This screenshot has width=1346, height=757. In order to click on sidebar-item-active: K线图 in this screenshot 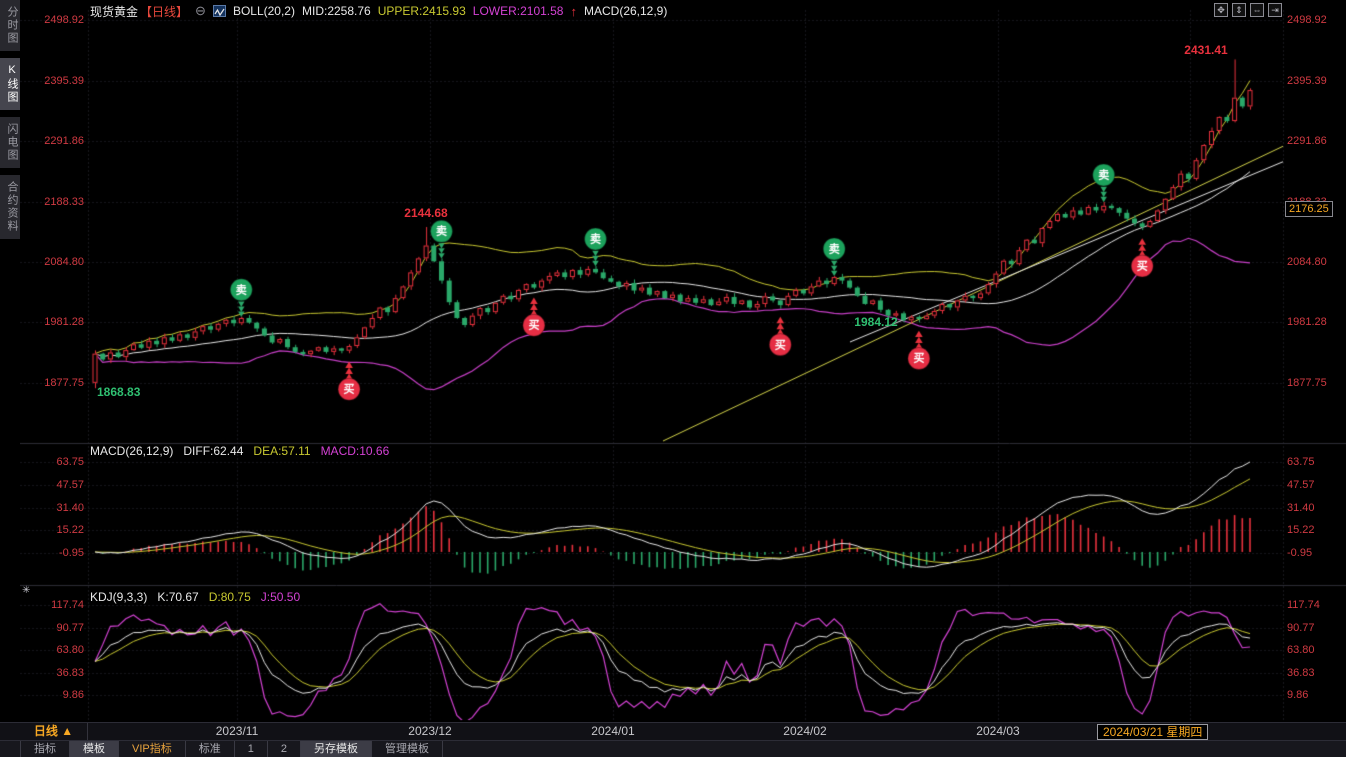, I will do `click(10, 84)`.